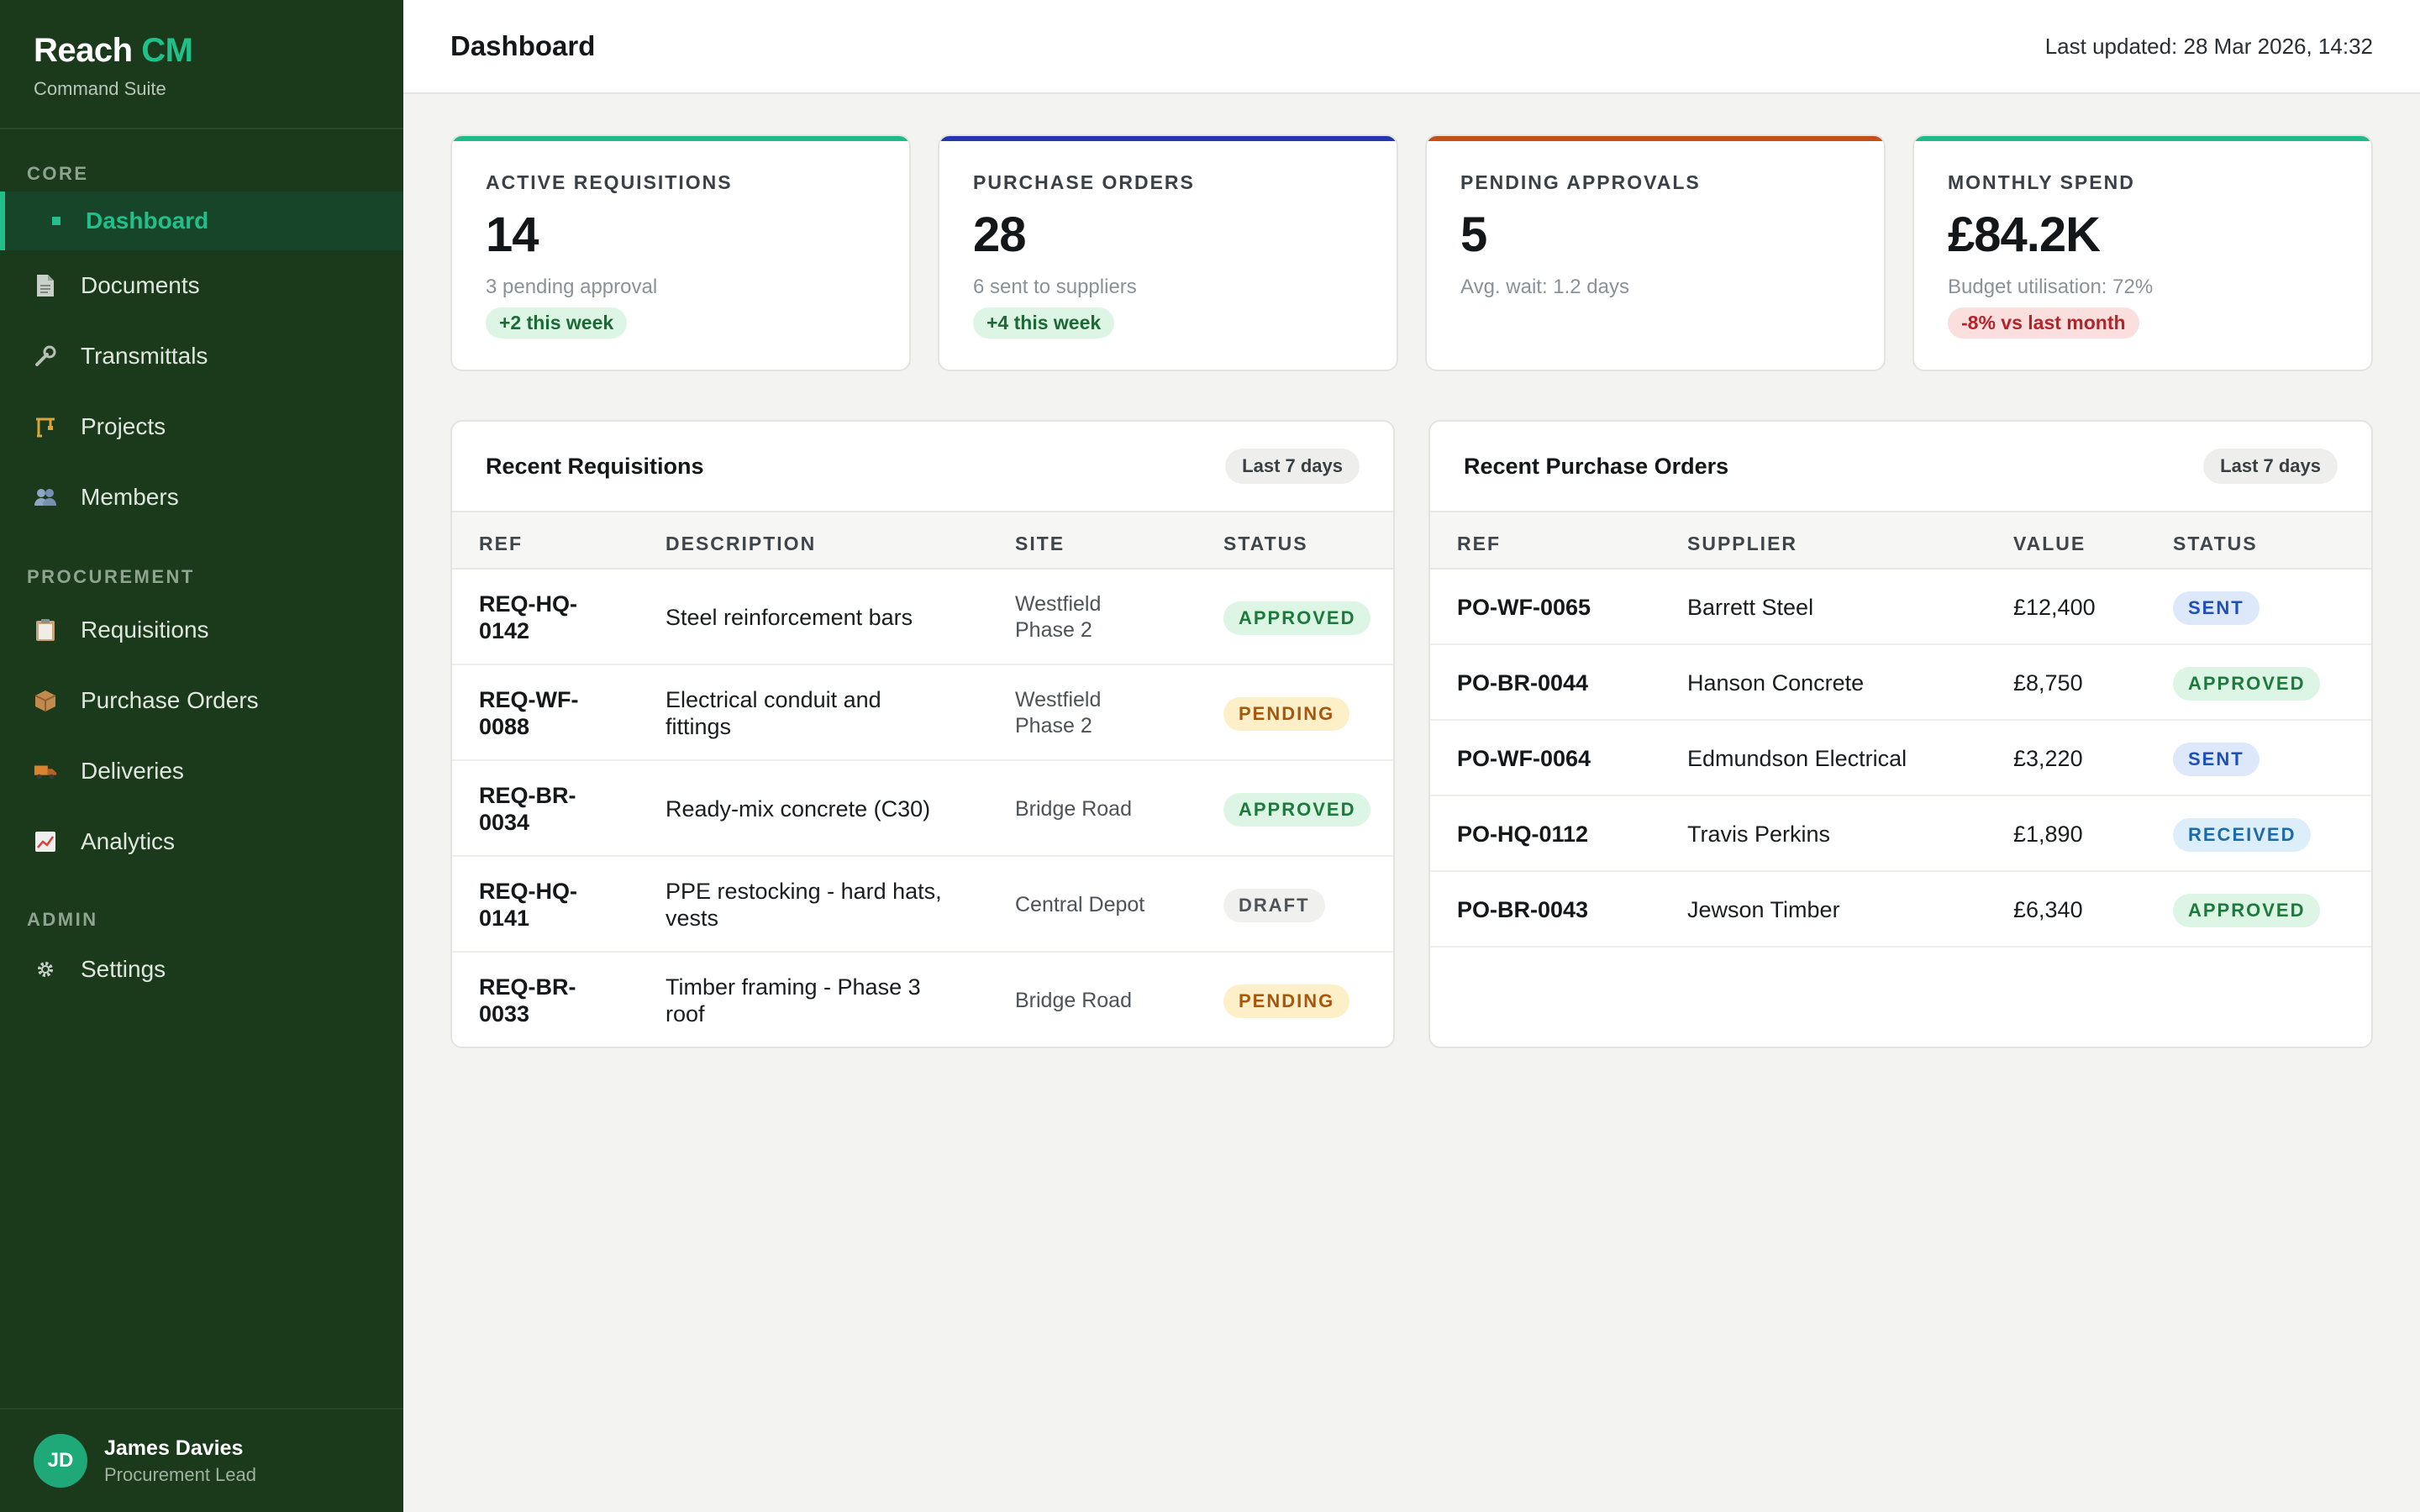  Describe the element at coordinates (1524, 758) in the screenshot. I see `purchase-order-ref: PO-WF-0064` at that location.